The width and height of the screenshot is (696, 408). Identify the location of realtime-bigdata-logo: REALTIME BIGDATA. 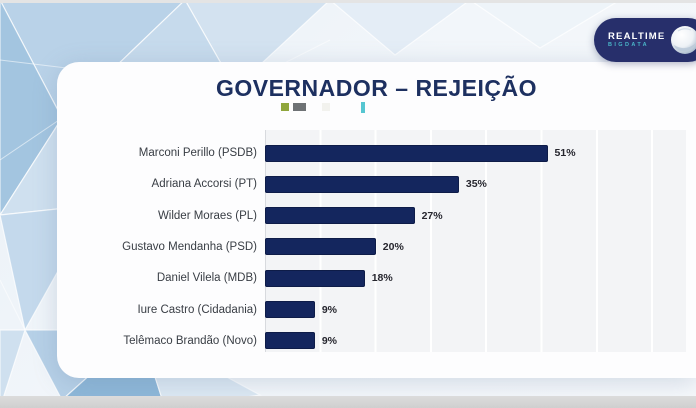
(645, 40).